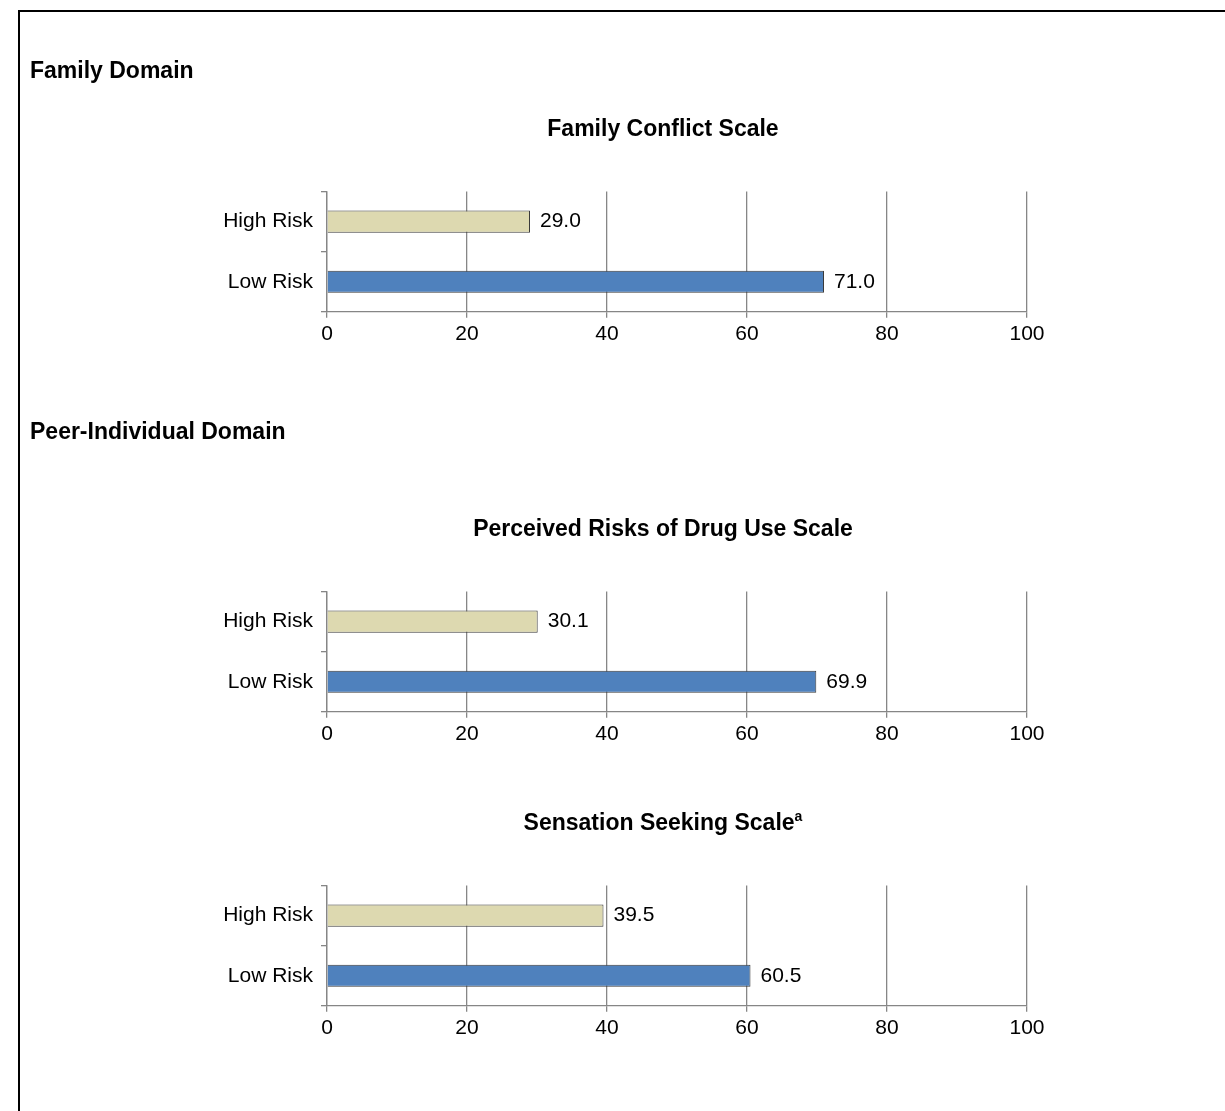 This screenshot has height=1111, width=1225. I want to click on chart-title: Perceived Risks of Drug Use Scale, so click(663, 528).